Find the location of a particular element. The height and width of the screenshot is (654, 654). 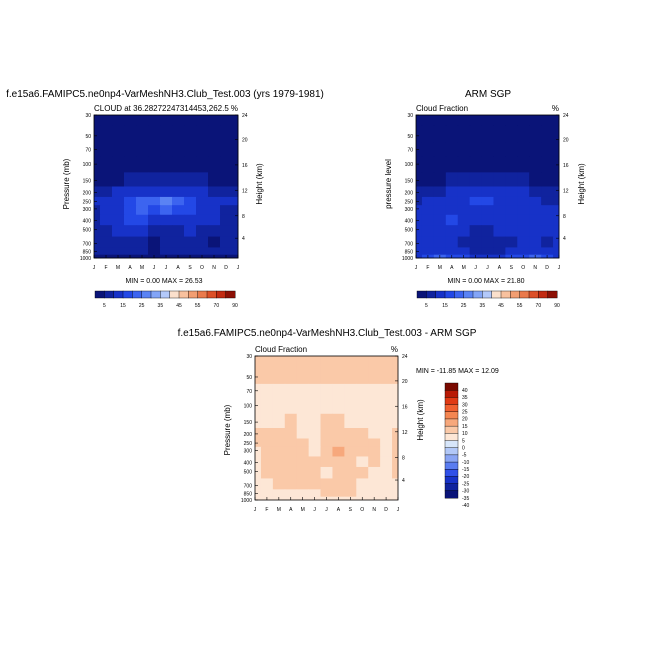

y2-tick-label: 4 is located at coordinates (564, 239).